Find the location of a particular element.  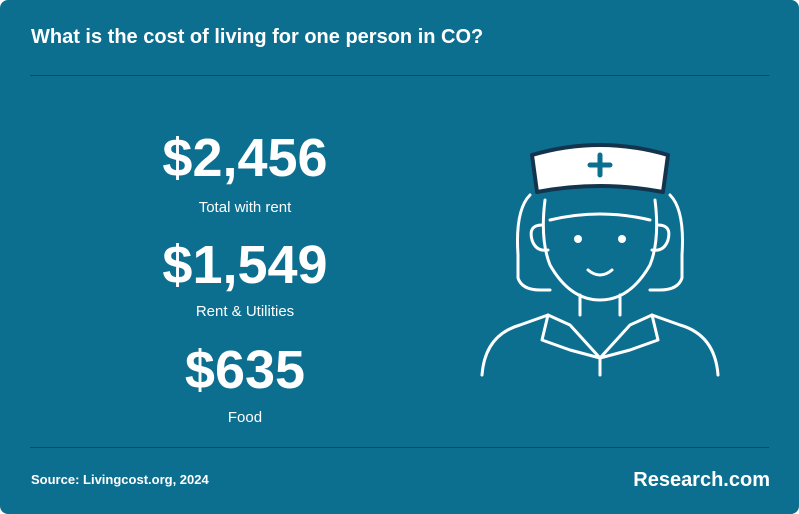

stat-label: Rent & Utilities is located at coordinates (245, 311).